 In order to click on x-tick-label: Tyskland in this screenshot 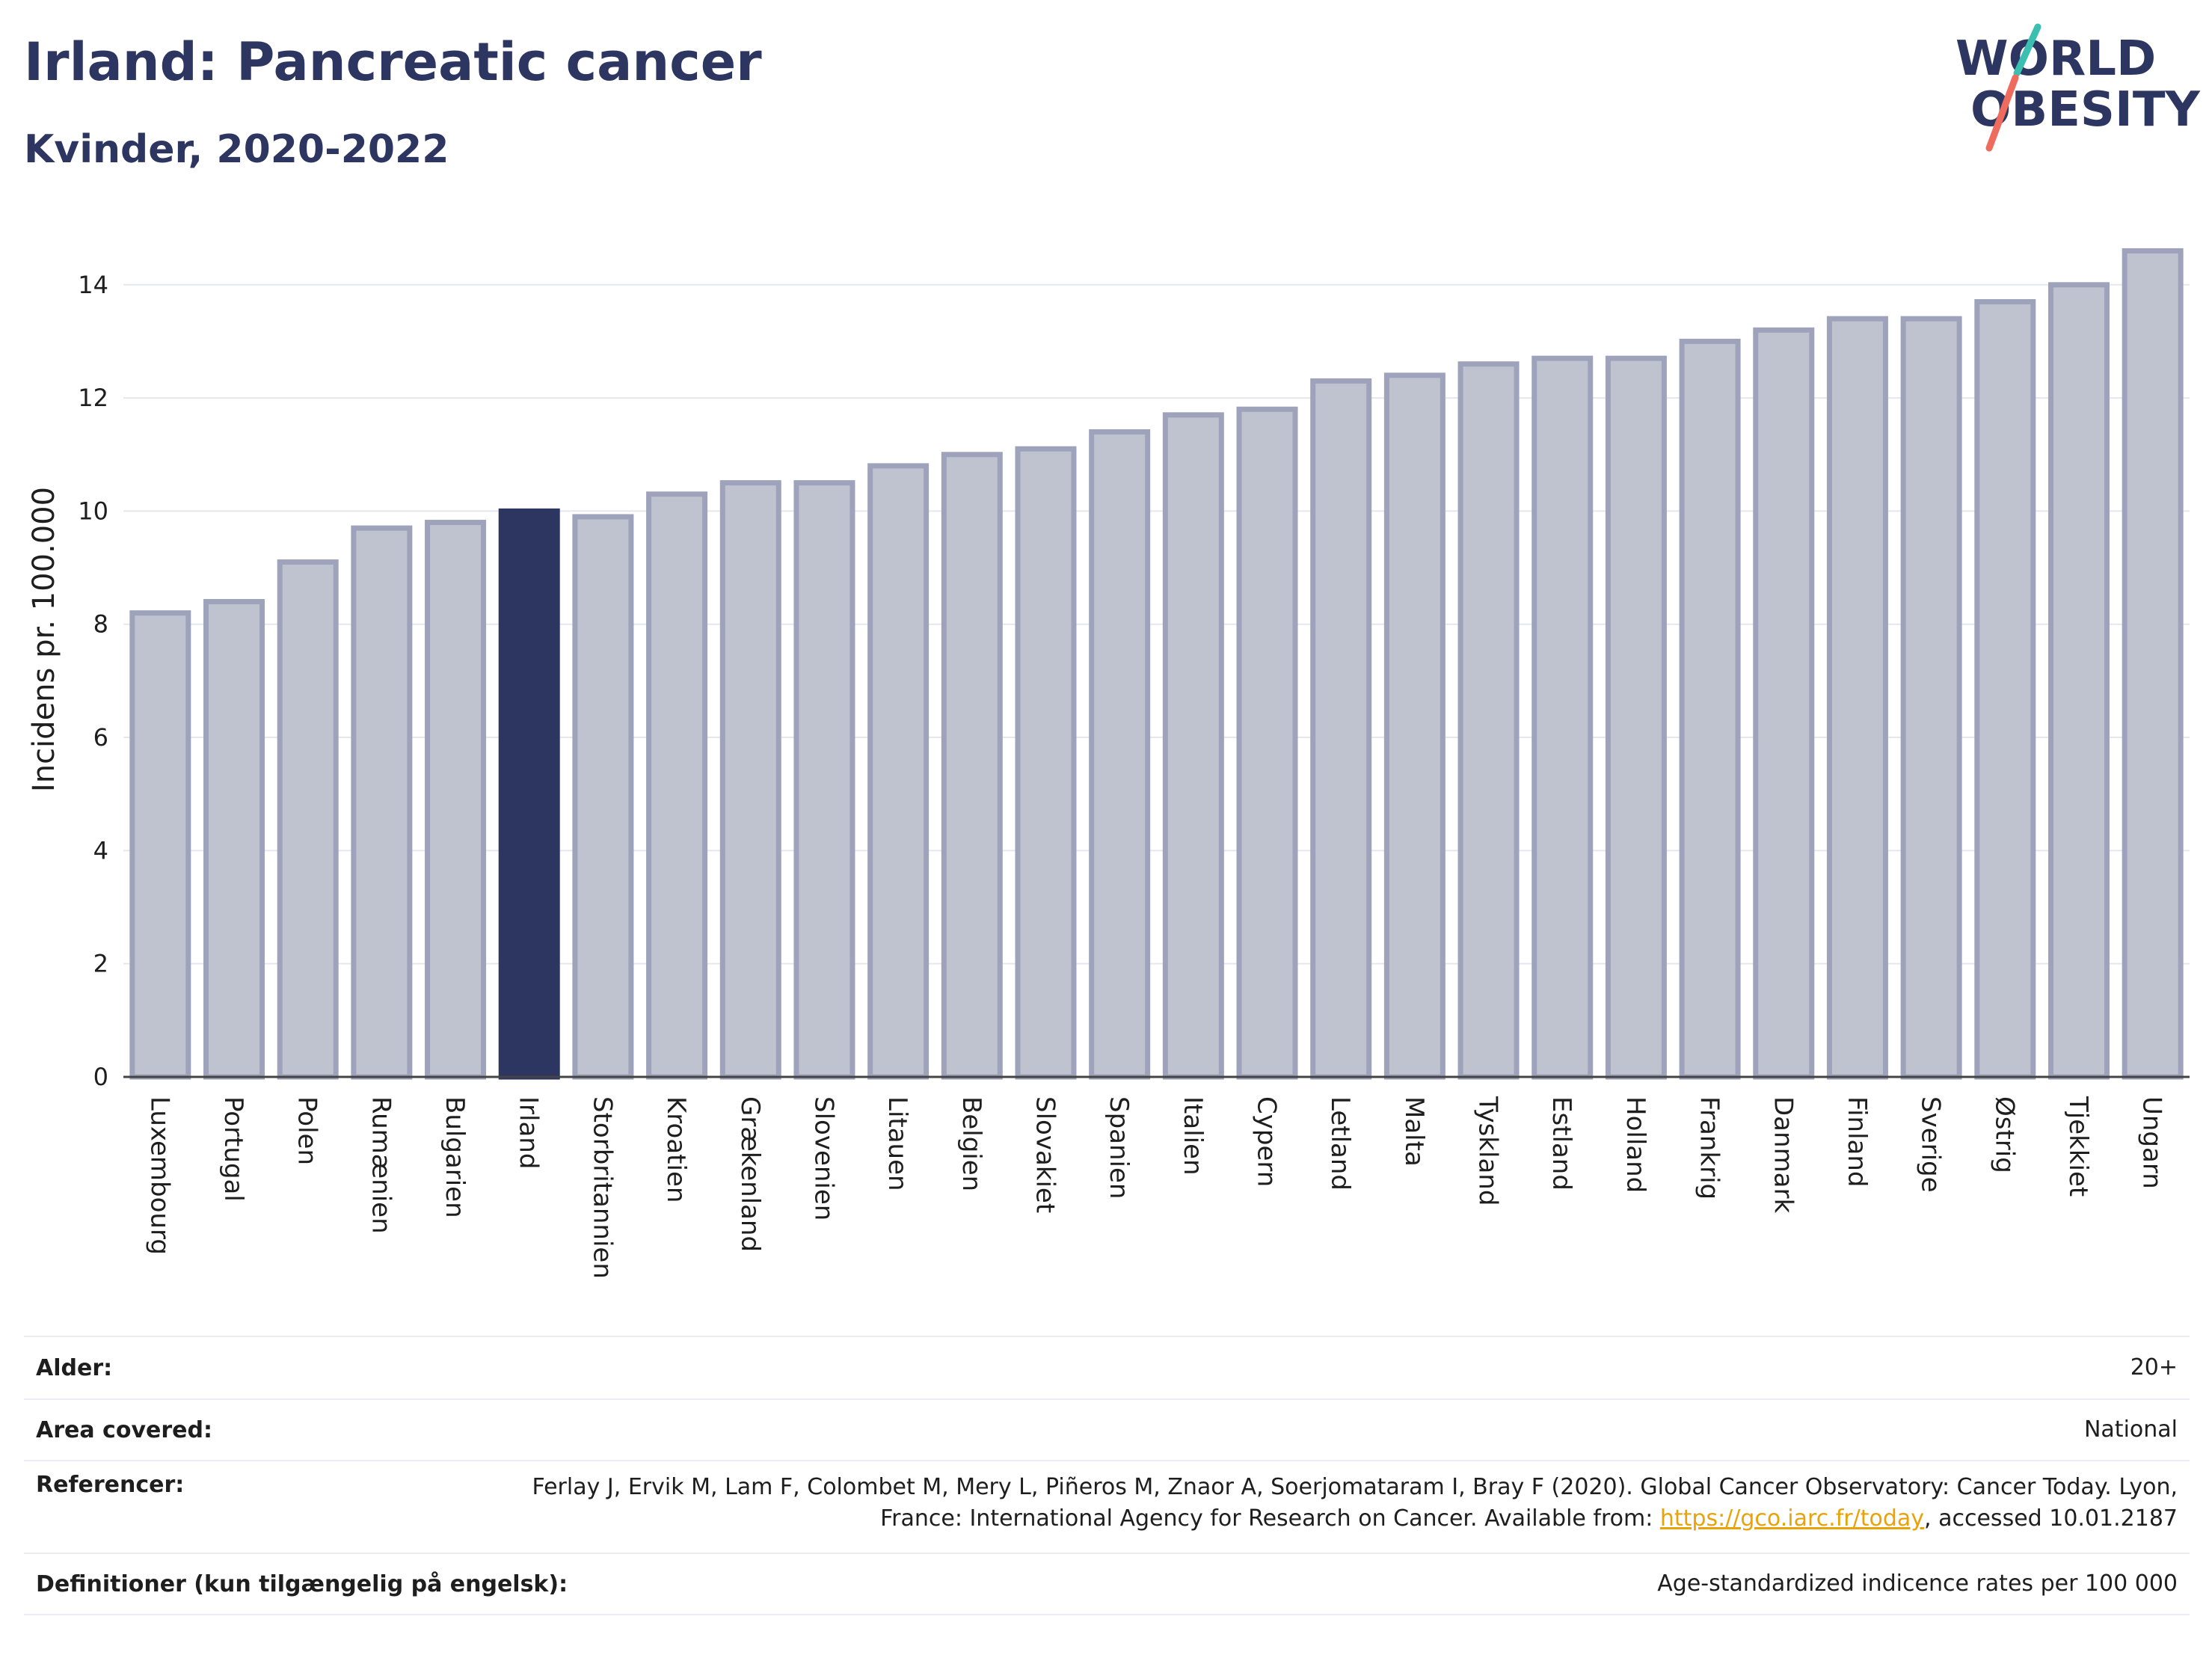, I will do `click(1488, 1151)`.